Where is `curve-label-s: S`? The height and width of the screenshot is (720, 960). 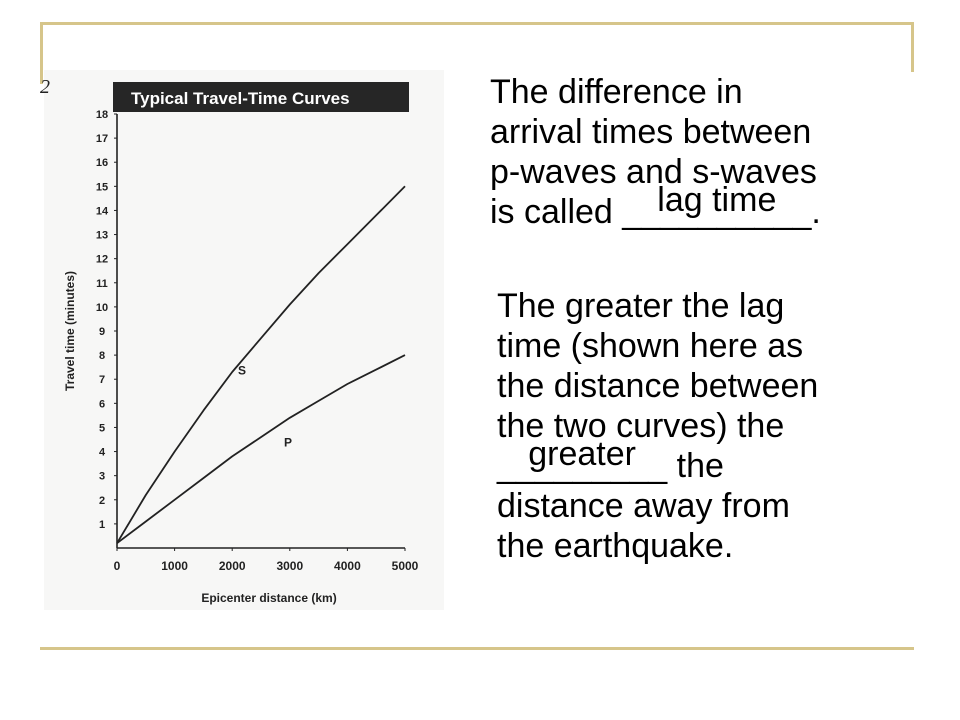 curve-label-s: S is located at coordinates (242, 370).